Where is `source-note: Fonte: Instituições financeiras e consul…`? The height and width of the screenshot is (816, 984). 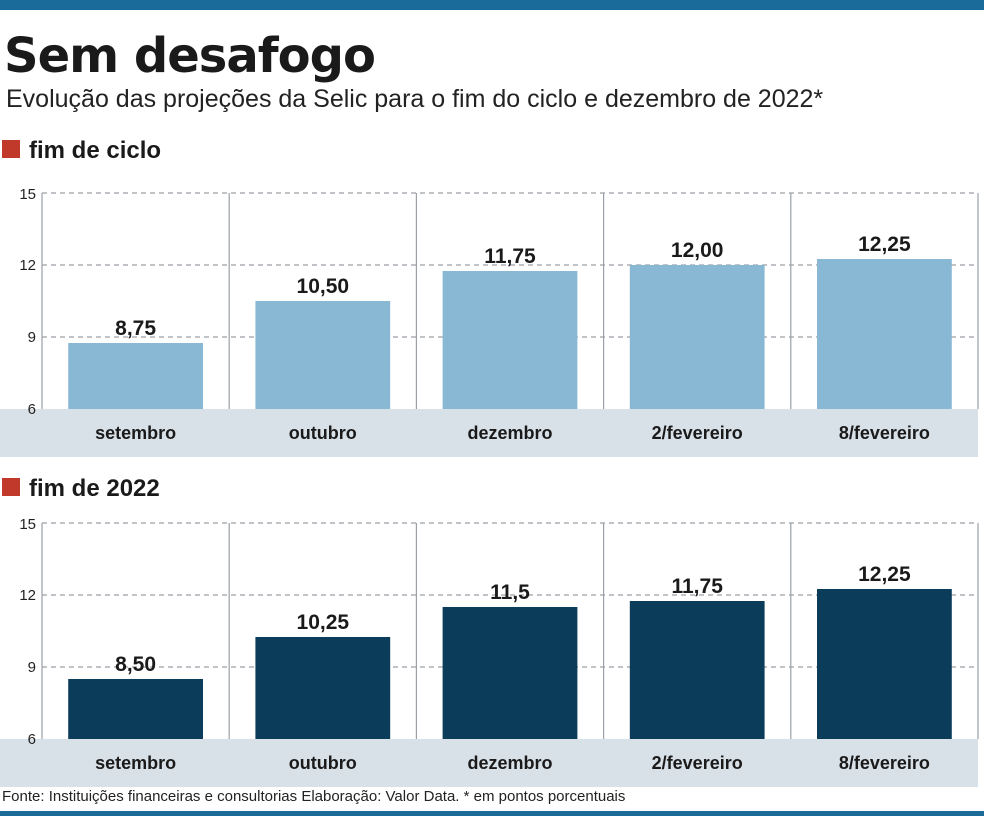
source-note: Fonte: Instituições financeiras e consul… is located at coordinates (314, 796).